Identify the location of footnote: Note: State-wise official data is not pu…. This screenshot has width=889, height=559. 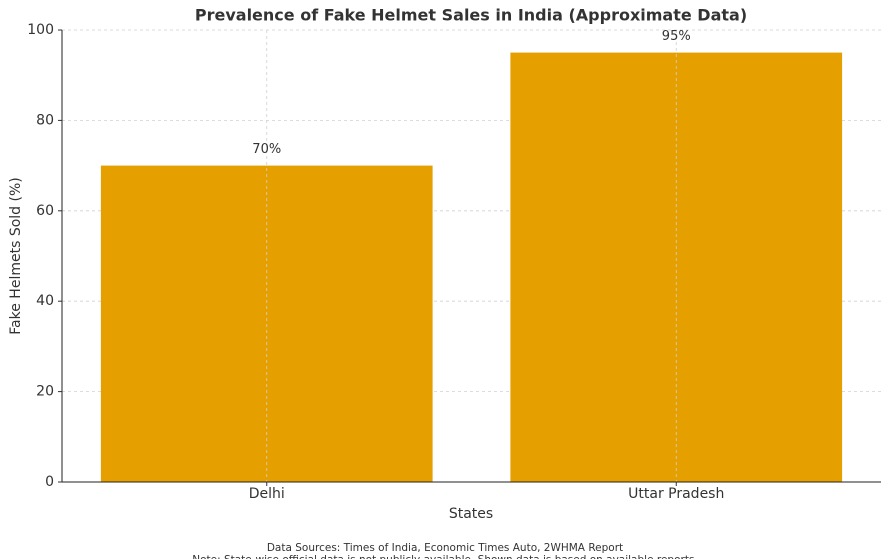
(445, 556).